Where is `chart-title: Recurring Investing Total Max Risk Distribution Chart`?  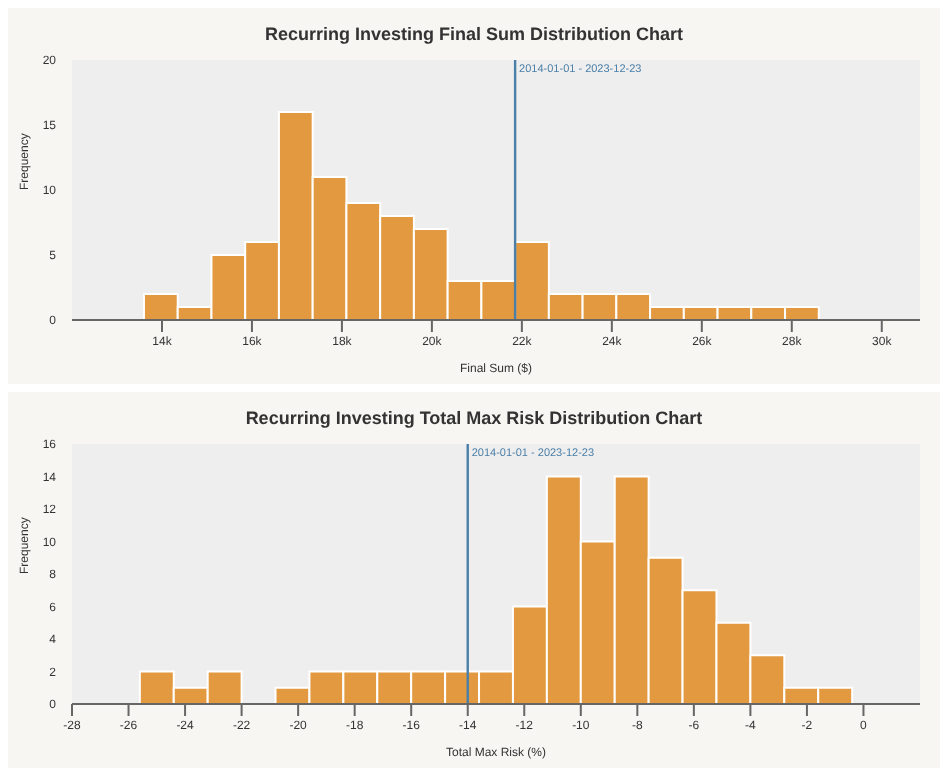
chart-title: Recurring Investing Total Max Risk Distribution Chart is located at coordinates (474, 419).